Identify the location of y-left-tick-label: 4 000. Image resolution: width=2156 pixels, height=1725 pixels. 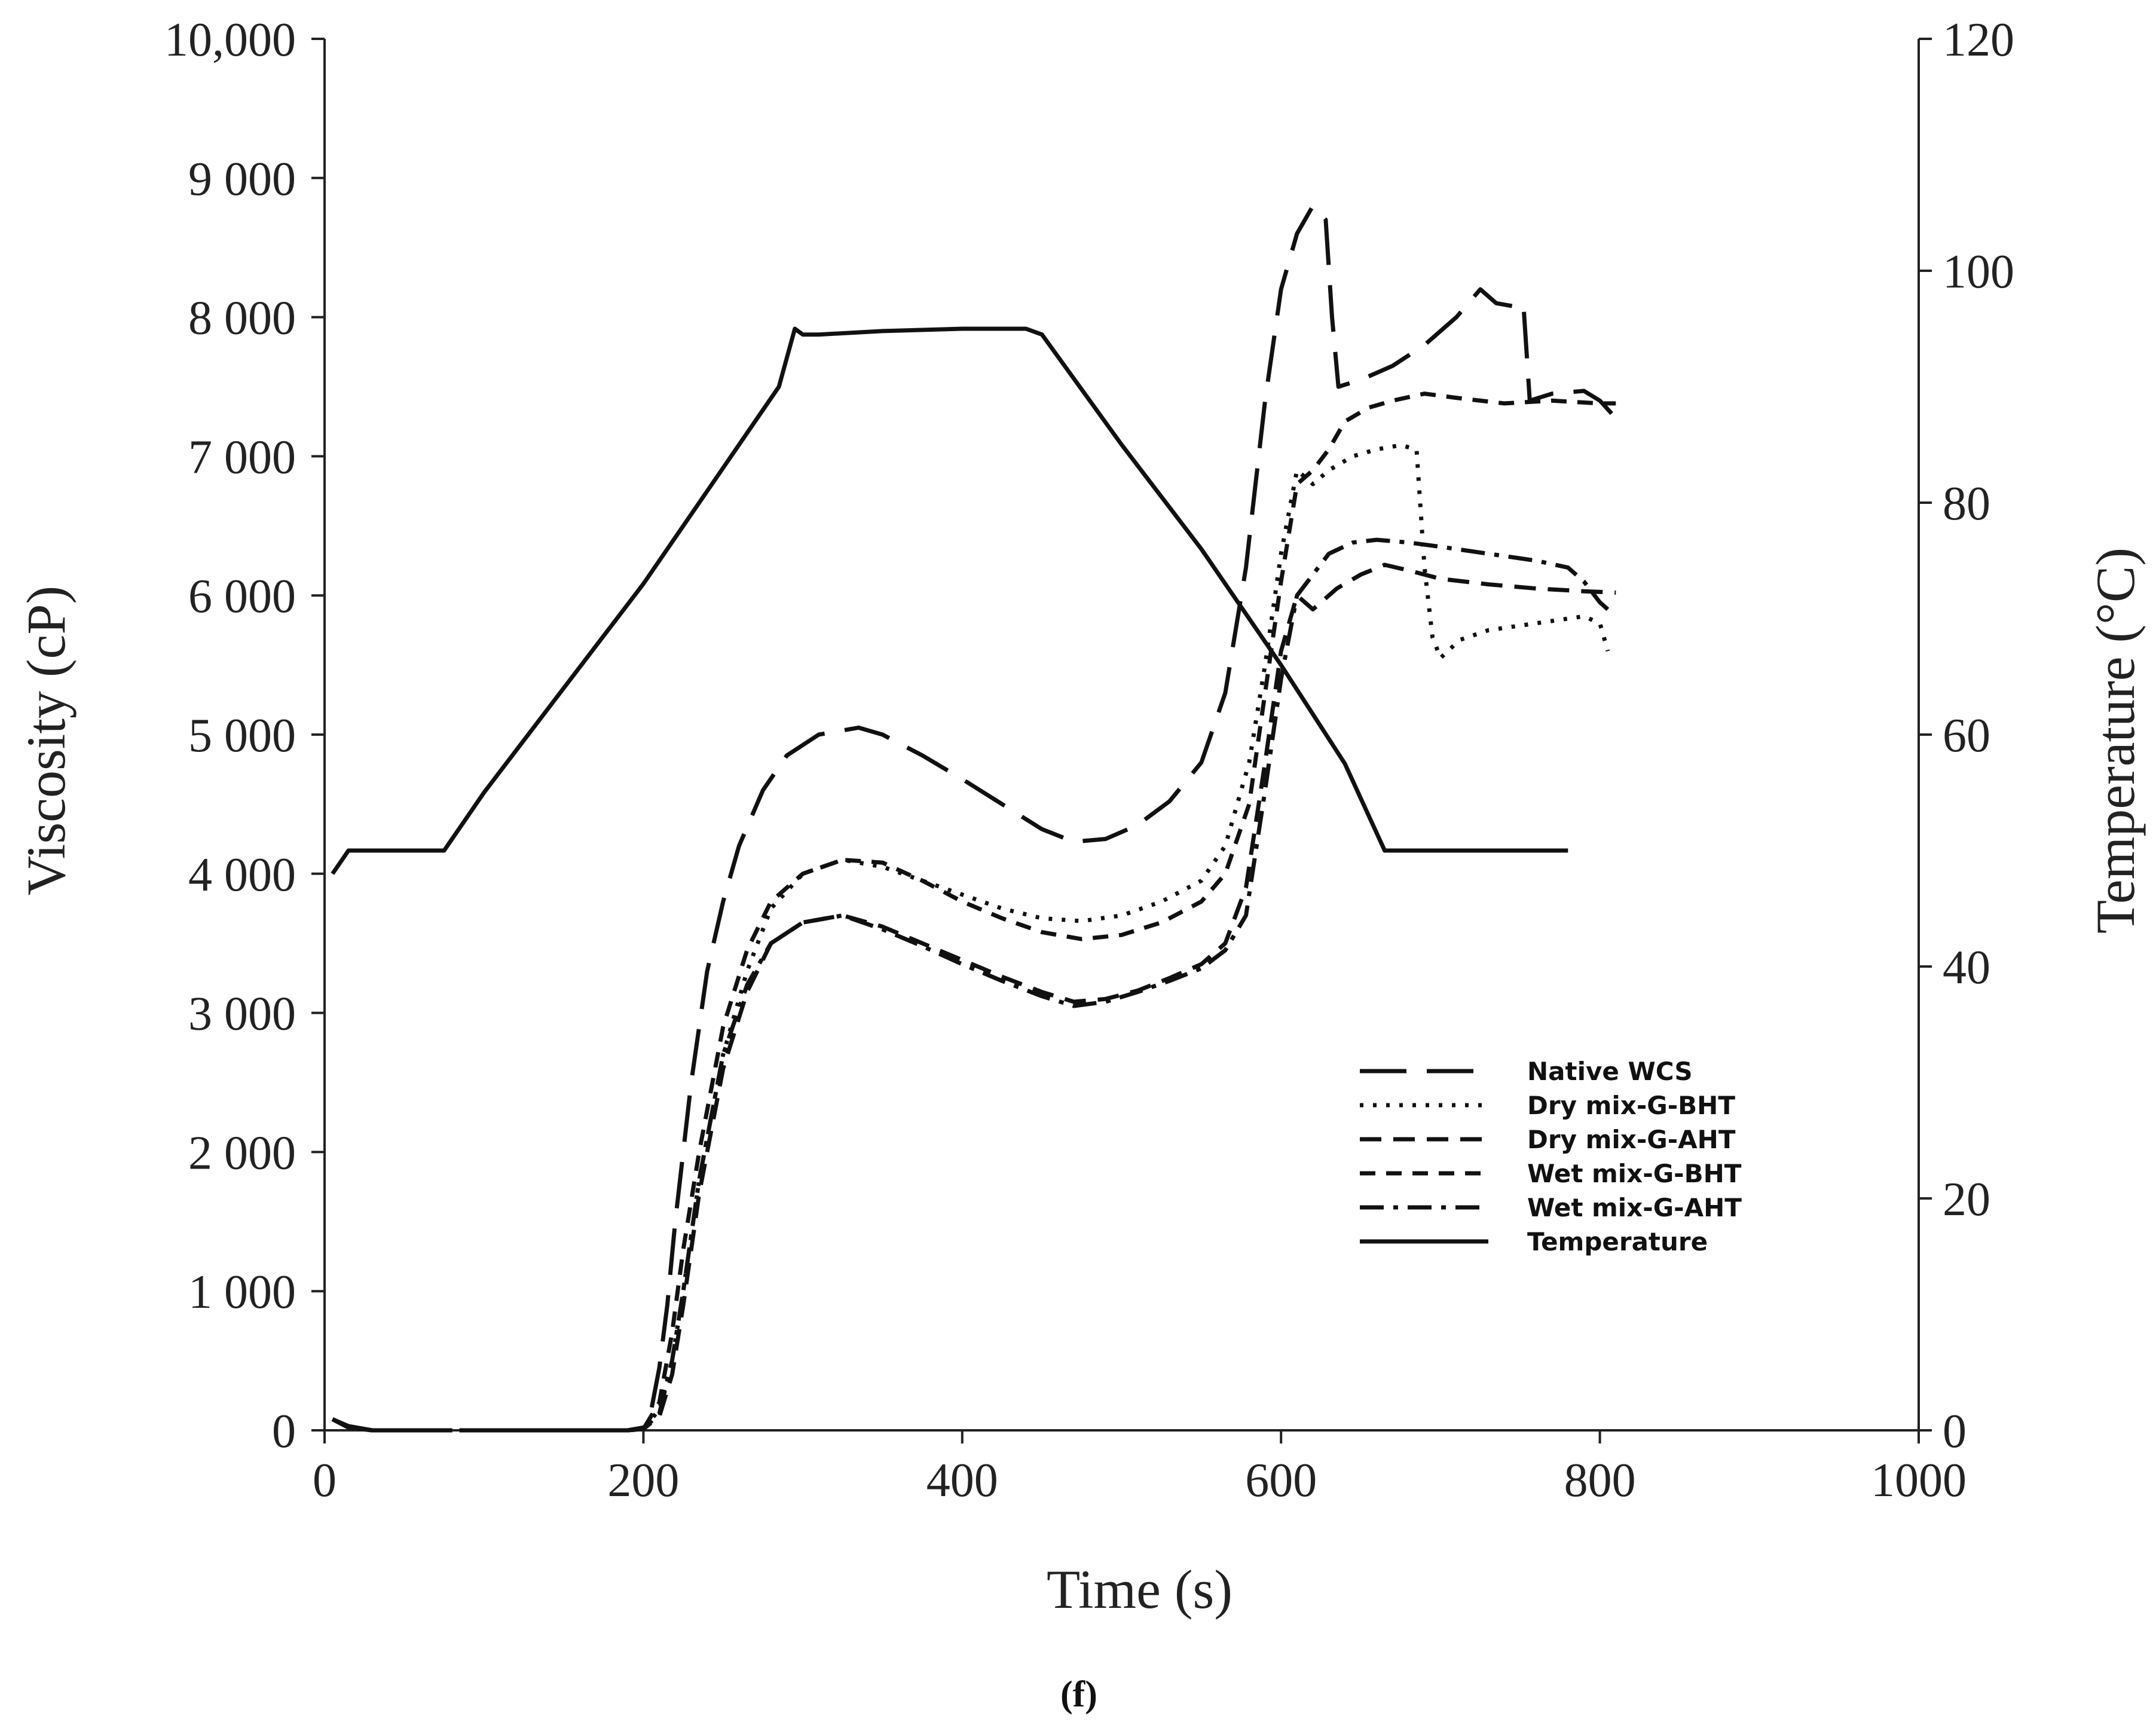
(242, 875).